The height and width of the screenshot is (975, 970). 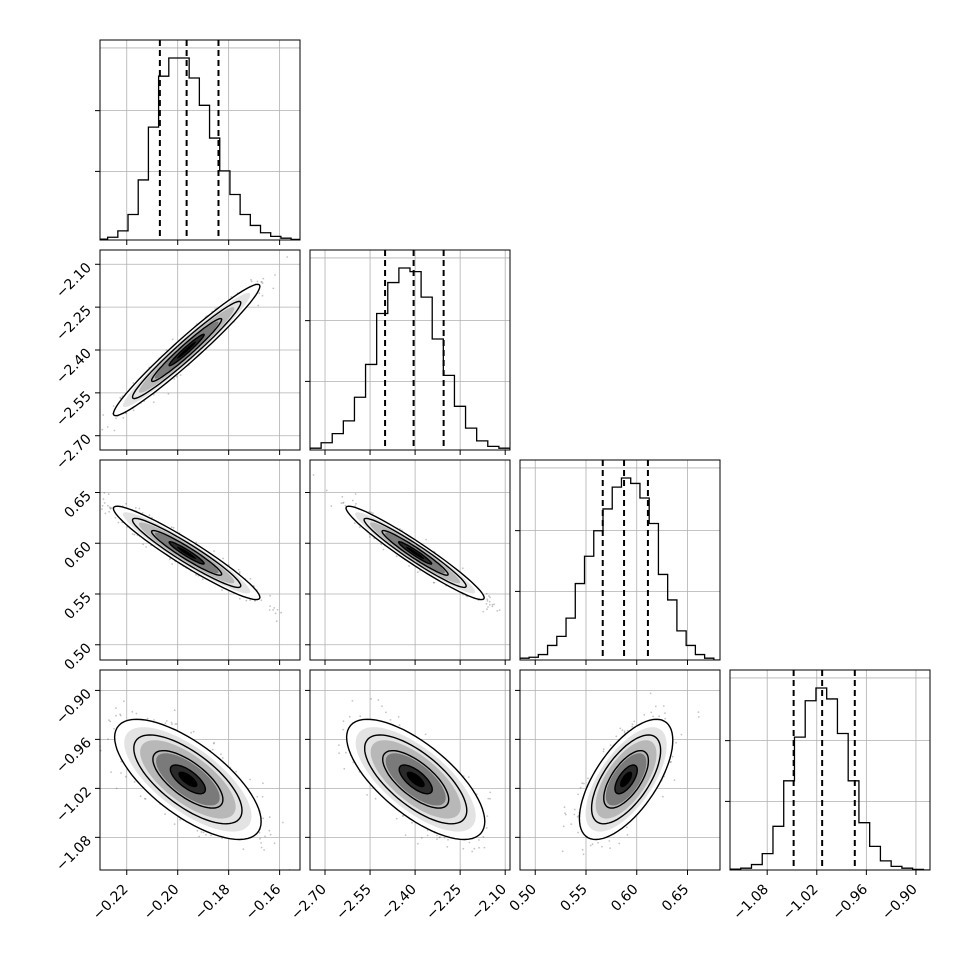 I want to click on y-tick-label: −2.10, so click(x=74, y=281).